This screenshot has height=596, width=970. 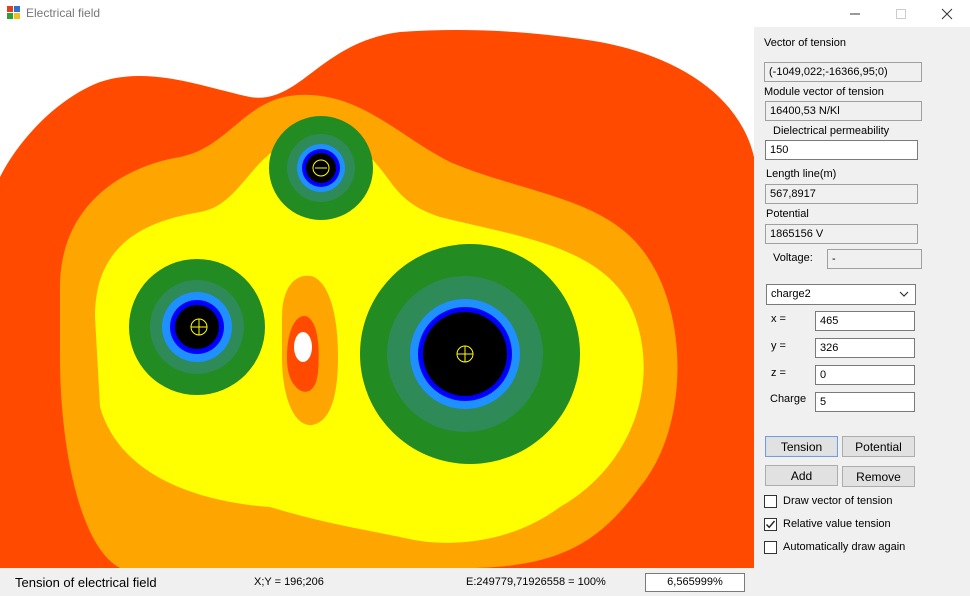 What do you see at coordinates (801, 174) in the screenshot?
I see `length-label: Length line(m)` at bounding box center [801, 174].